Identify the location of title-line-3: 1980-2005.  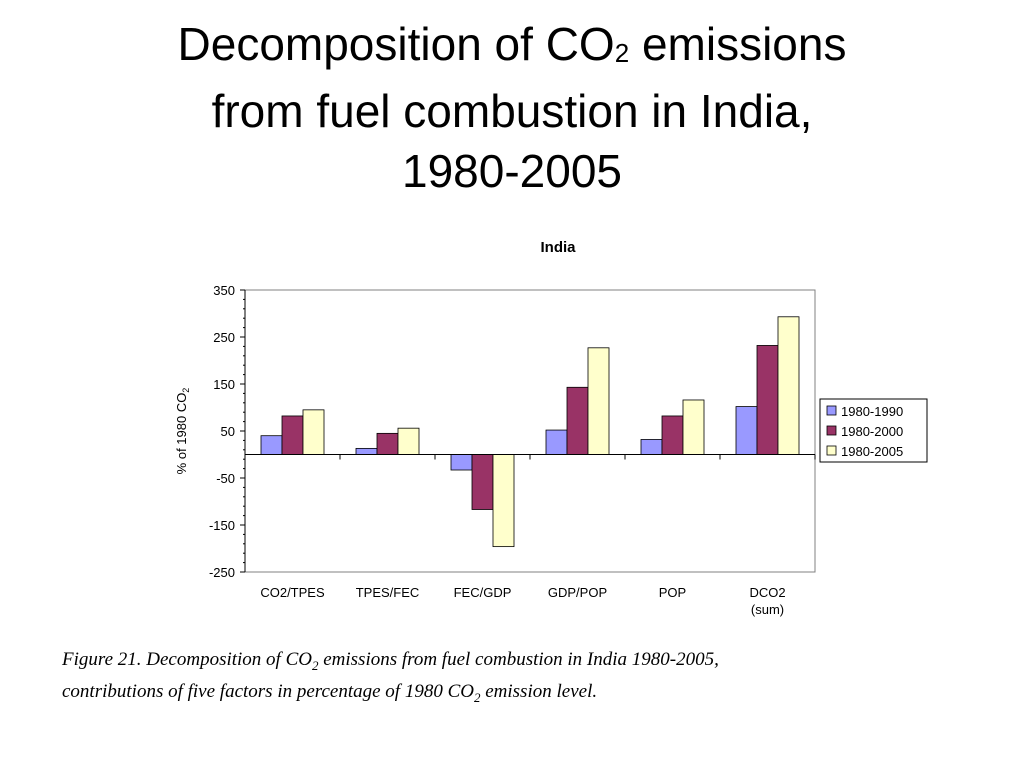
(512, 171).